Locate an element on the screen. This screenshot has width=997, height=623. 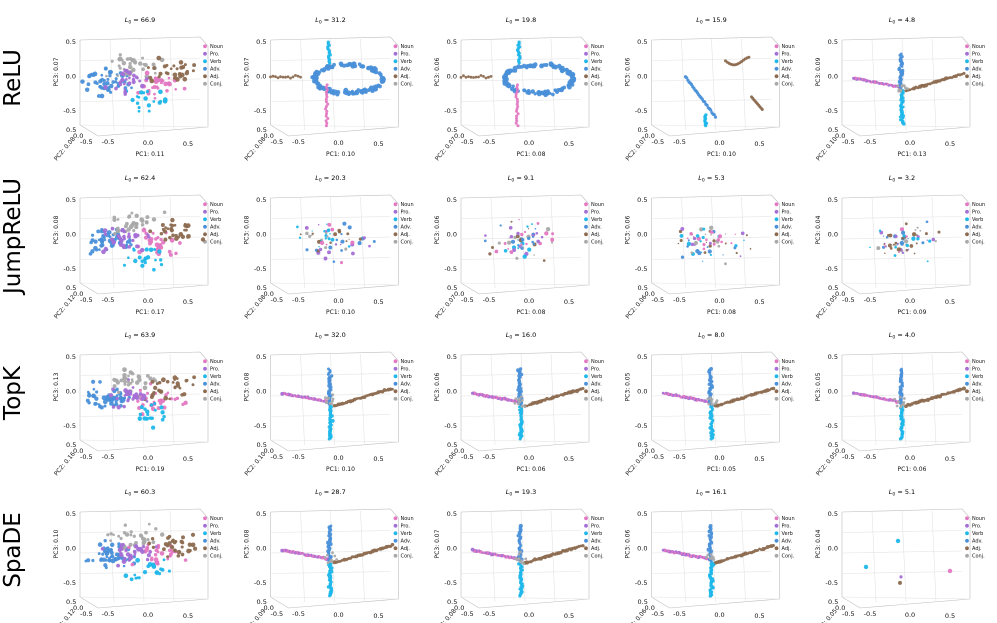
l0-value: = 31.2 is located at coordinates (334, 20).